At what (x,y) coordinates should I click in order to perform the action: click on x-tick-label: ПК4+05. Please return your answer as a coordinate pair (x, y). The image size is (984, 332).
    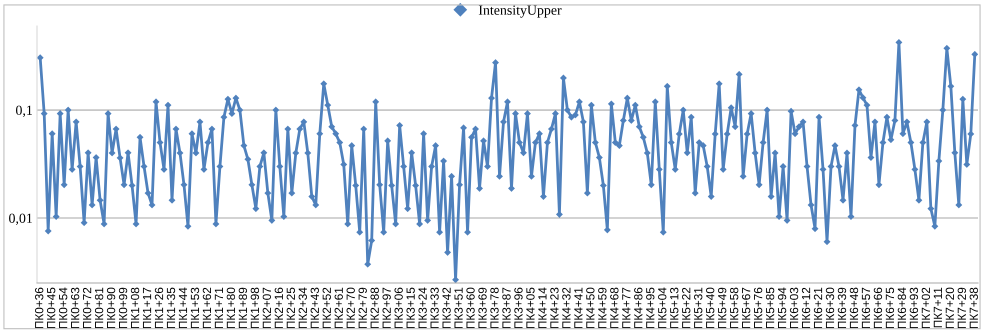
    Looking at the image, I should click on (530, 308).